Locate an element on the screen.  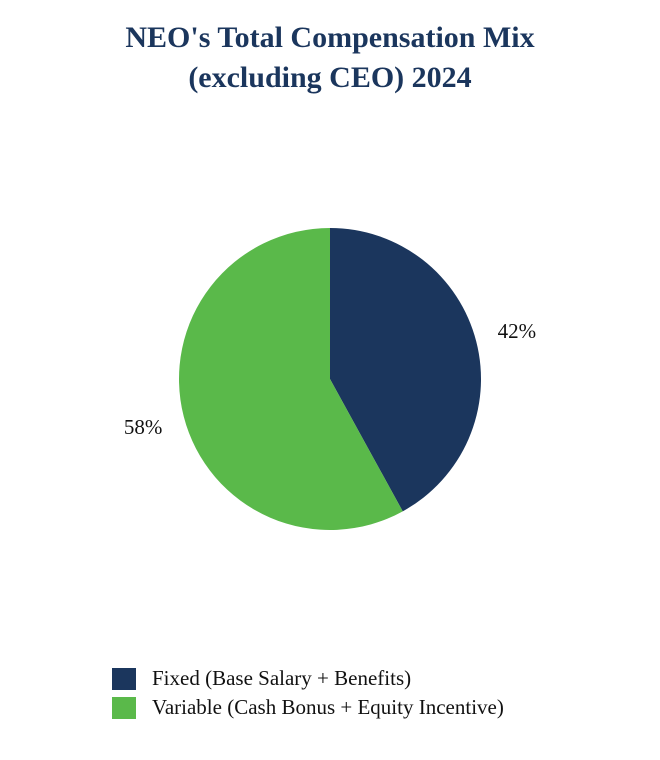
legend-swatch-fixed is located at coordinates (124, 678).